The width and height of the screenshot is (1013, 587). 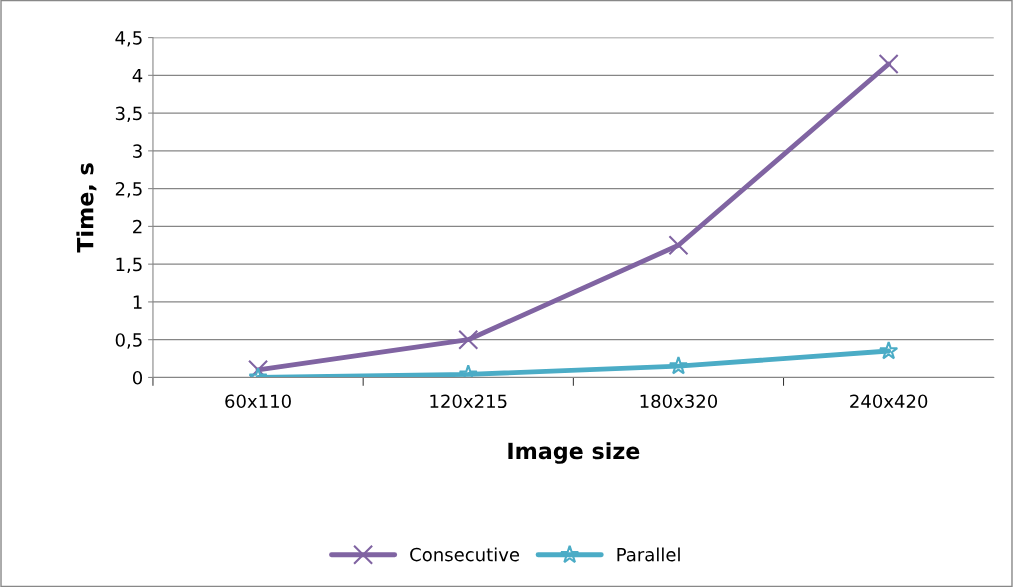 What do you see at coordinates (128, 341) in the screenshot?
I see `y-tick-label: 0,5` at bounding box center [128, 341].